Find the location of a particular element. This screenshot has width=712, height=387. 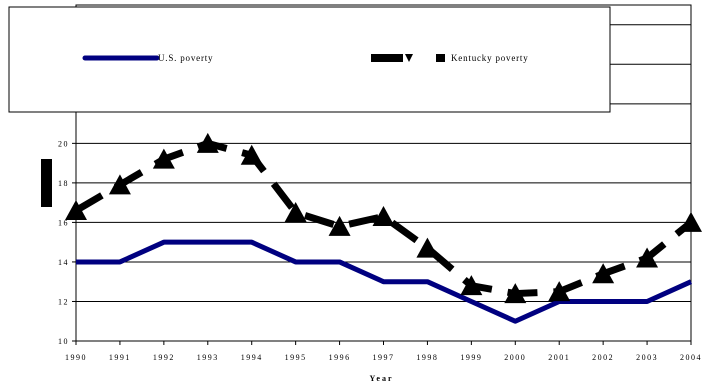

legend-kentucky-poverty-label: Kentucky poverty is located at coordinates (490, 58).